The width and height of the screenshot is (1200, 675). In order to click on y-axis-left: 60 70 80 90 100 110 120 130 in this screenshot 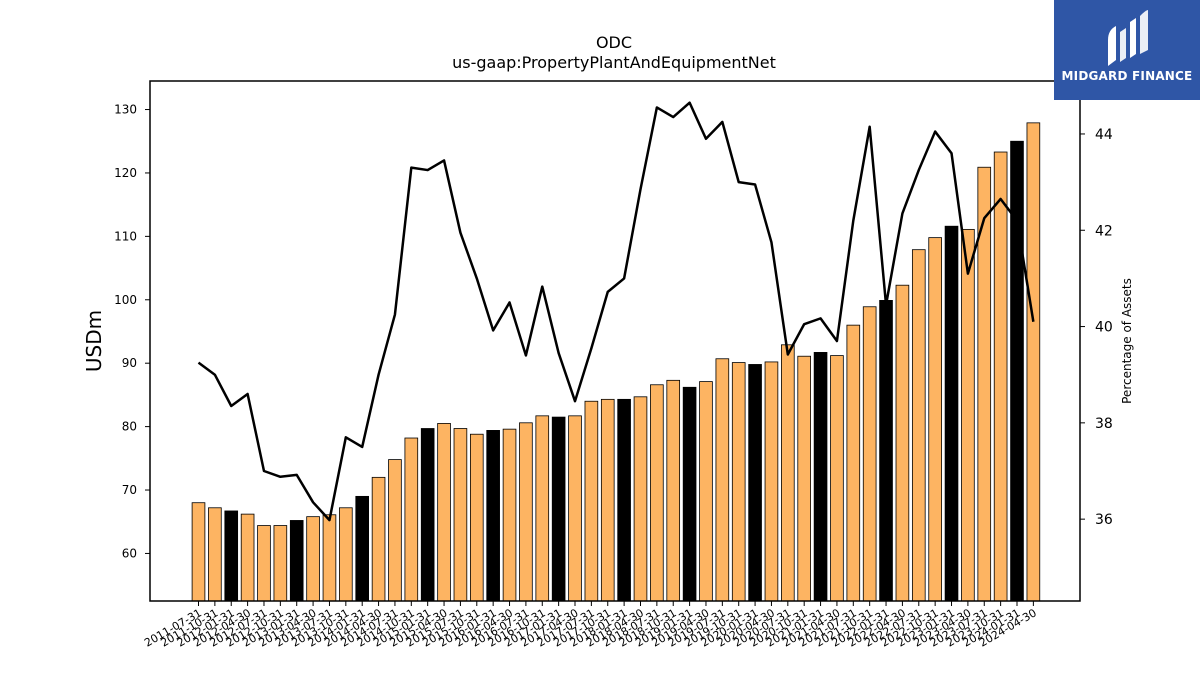, I will do `click(132, 331)`.